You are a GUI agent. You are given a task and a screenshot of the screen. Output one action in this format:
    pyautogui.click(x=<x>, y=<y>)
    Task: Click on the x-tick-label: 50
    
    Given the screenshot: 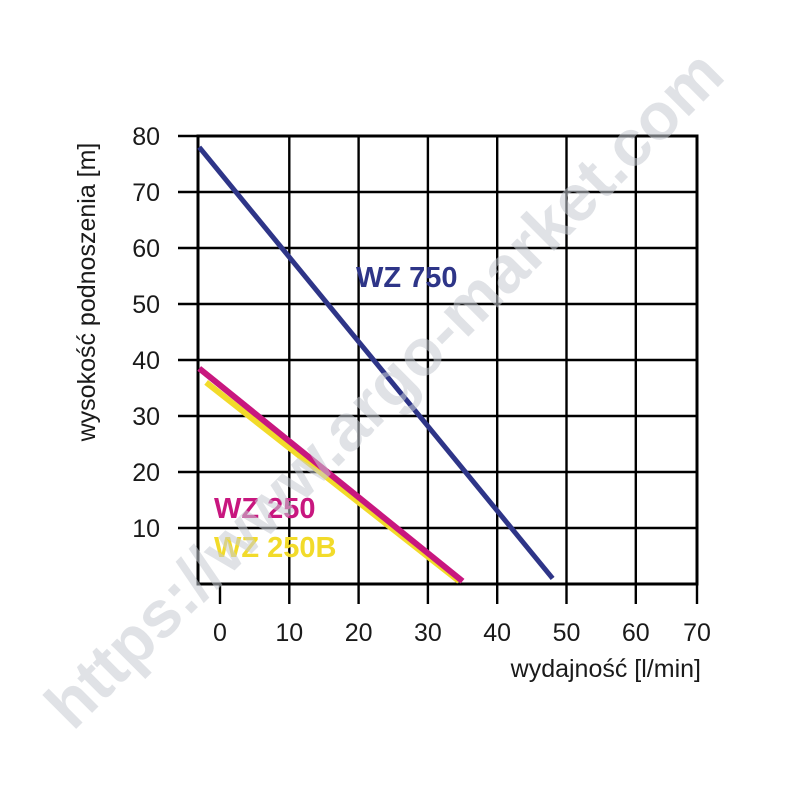 What is the action you would take?
    pyautogui.click(x=567, y=633)
    